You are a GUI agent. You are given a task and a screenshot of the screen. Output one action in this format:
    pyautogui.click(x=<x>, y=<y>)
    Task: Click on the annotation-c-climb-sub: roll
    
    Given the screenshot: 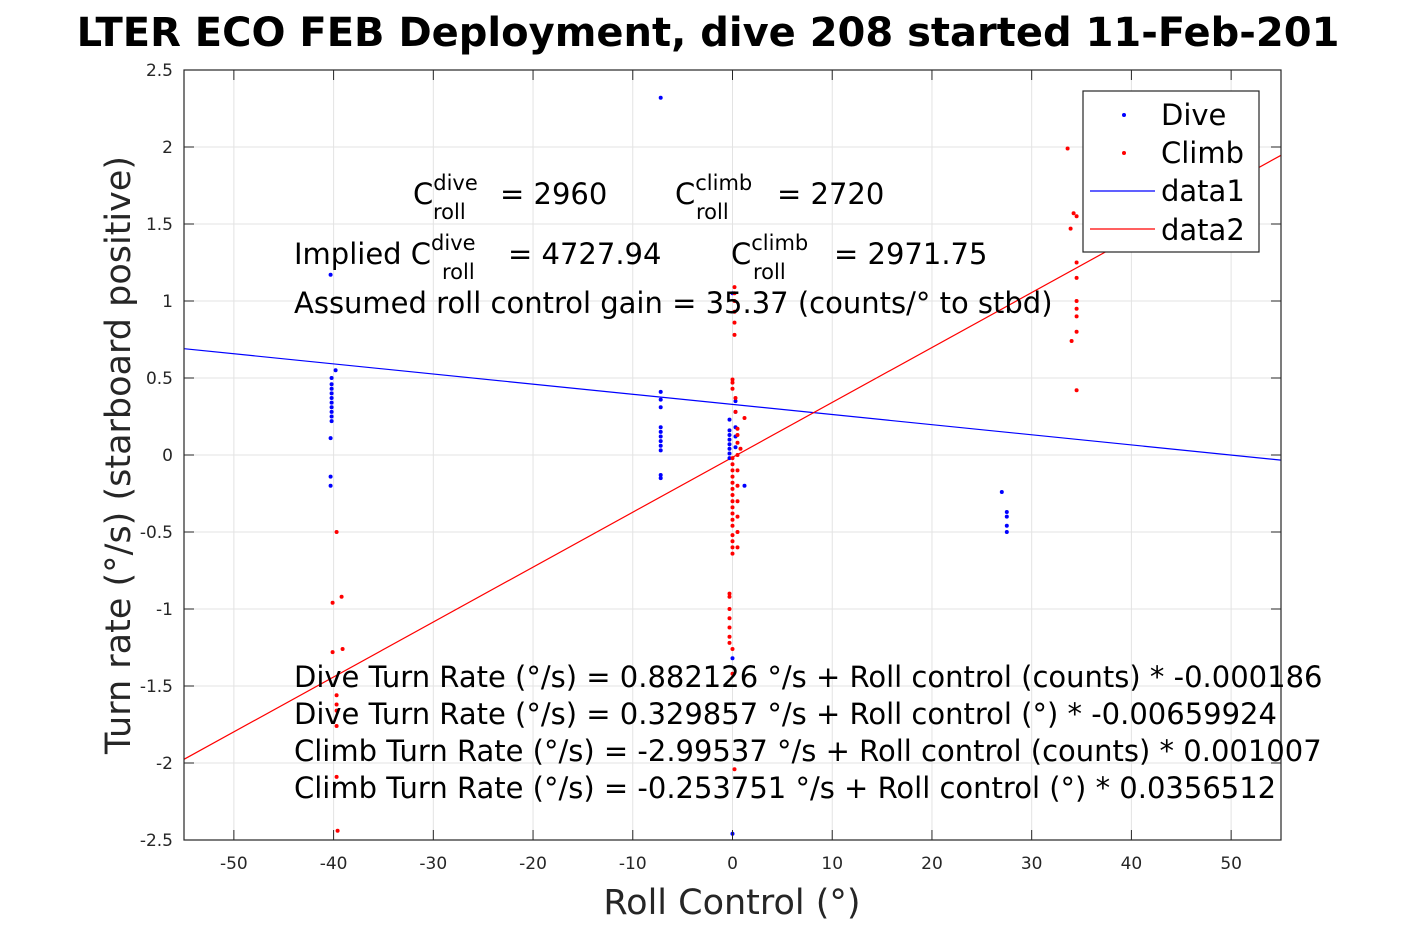 What is the action you would take?
    pyautogui.click(x=712, y=212)
    